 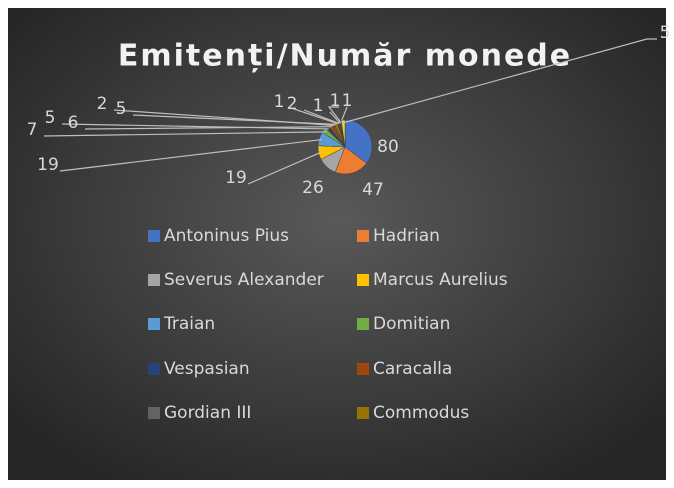 What do you see at coordinates (388, 147) in the screenshot?
I see `data-label: 80` at bounding box center [388, 147].